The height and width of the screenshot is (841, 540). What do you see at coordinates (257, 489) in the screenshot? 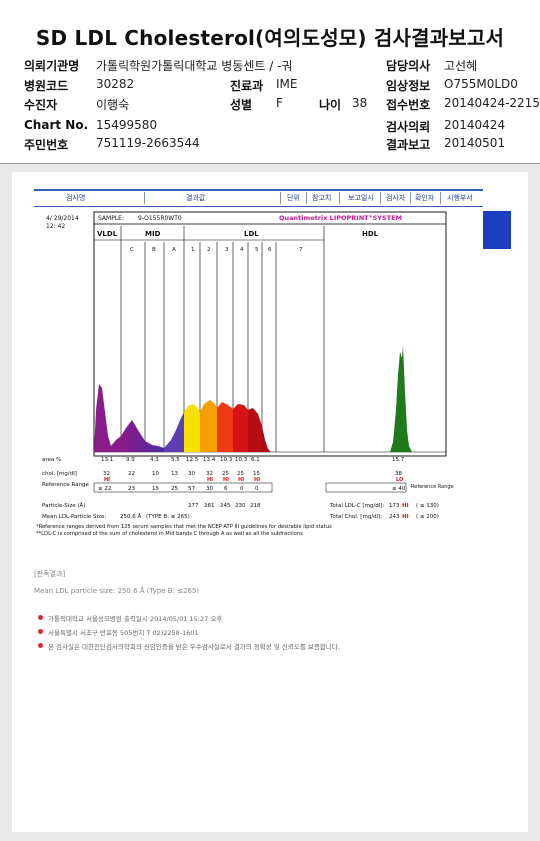
I see `ref-5: 0` at bounding box center [257, 489].